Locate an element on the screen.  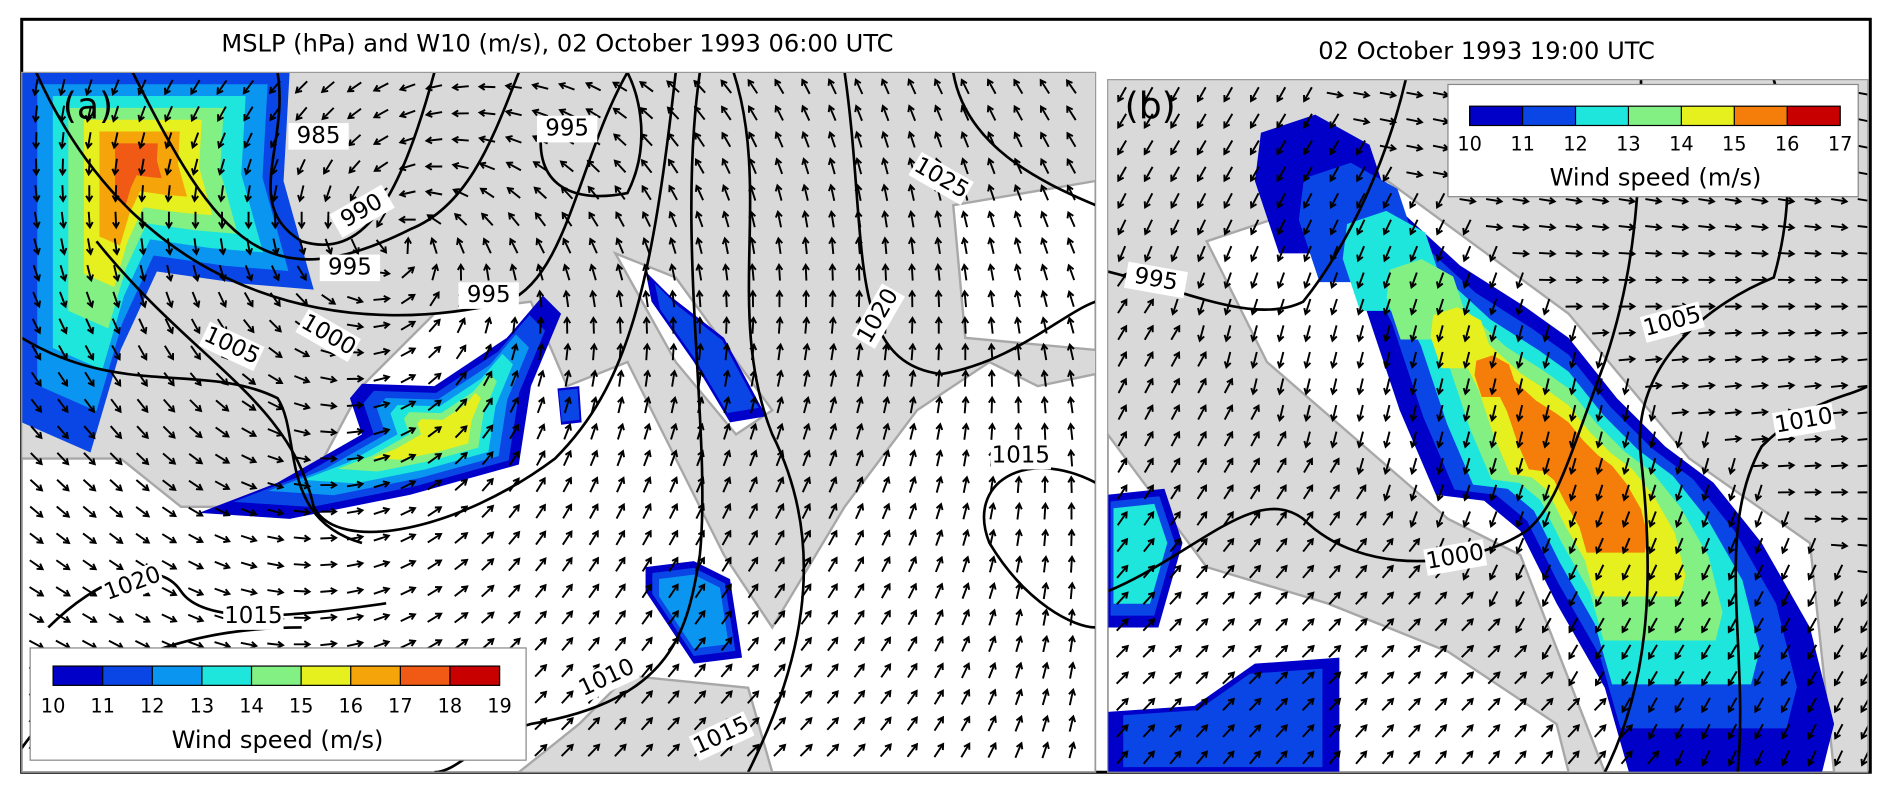
colorbar-swatch is located at coordinates (1814, 116).